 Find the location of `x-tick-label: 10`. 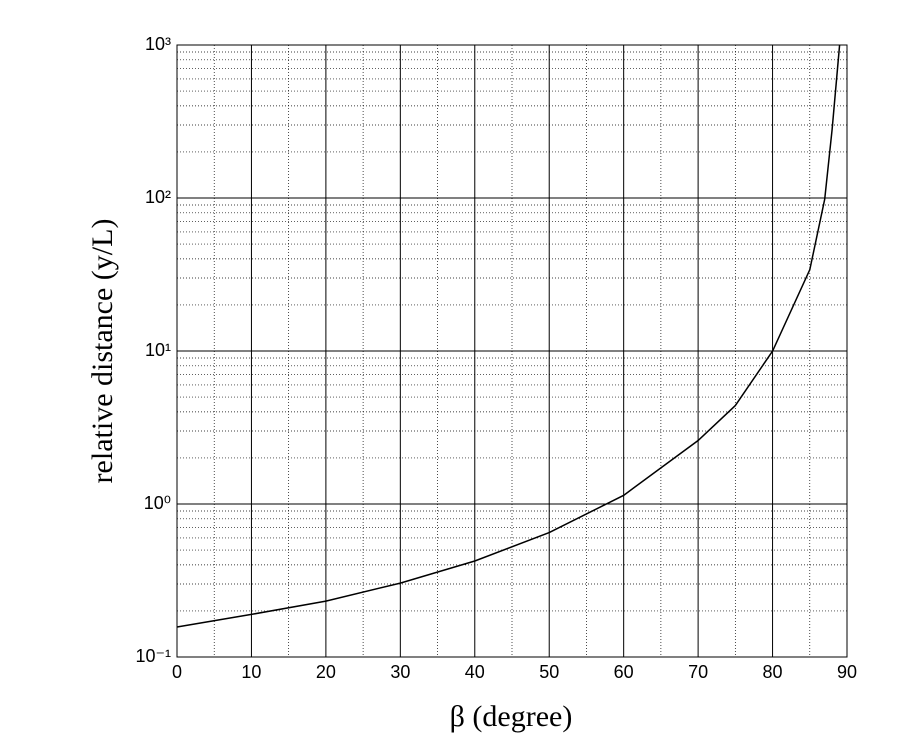

x-tick-label: 10 is located at coordinates (251, 672).